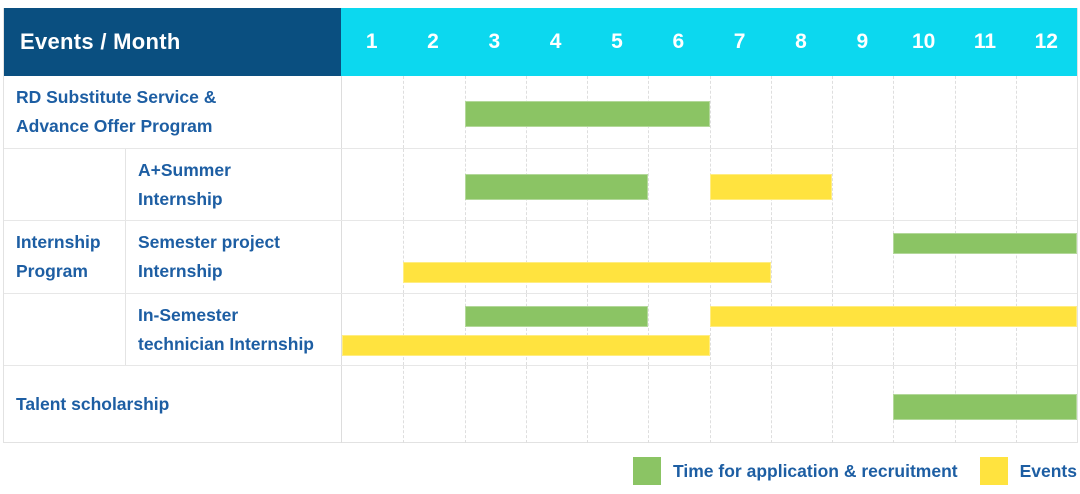 This screenshot has width=1080, height=494. I want to click on chart-area-talent-scholarship, so click(709, 404).